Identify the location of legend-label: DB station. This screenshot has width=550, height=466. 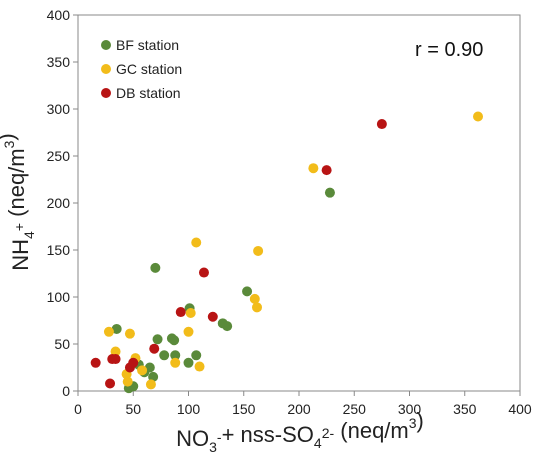
(148, 93).